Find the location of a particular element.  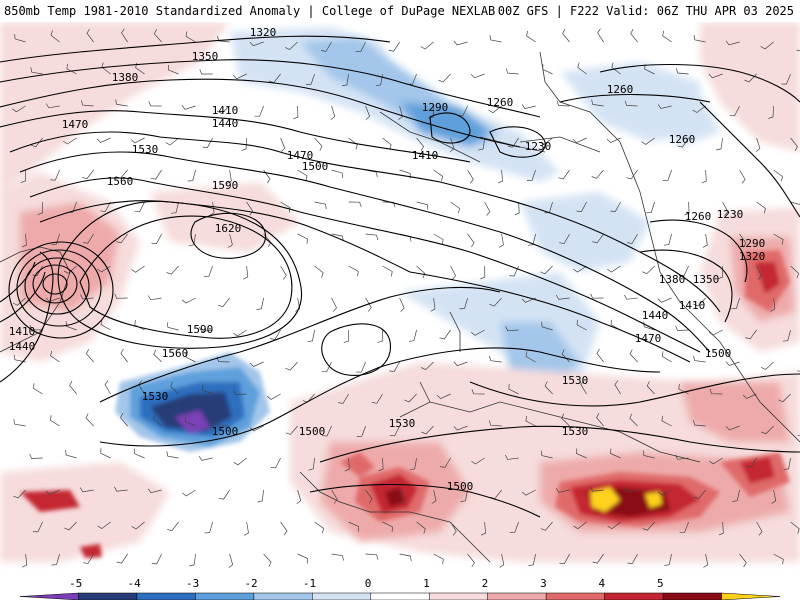

contour-label: 1380 is located at coordinates (125, 77).